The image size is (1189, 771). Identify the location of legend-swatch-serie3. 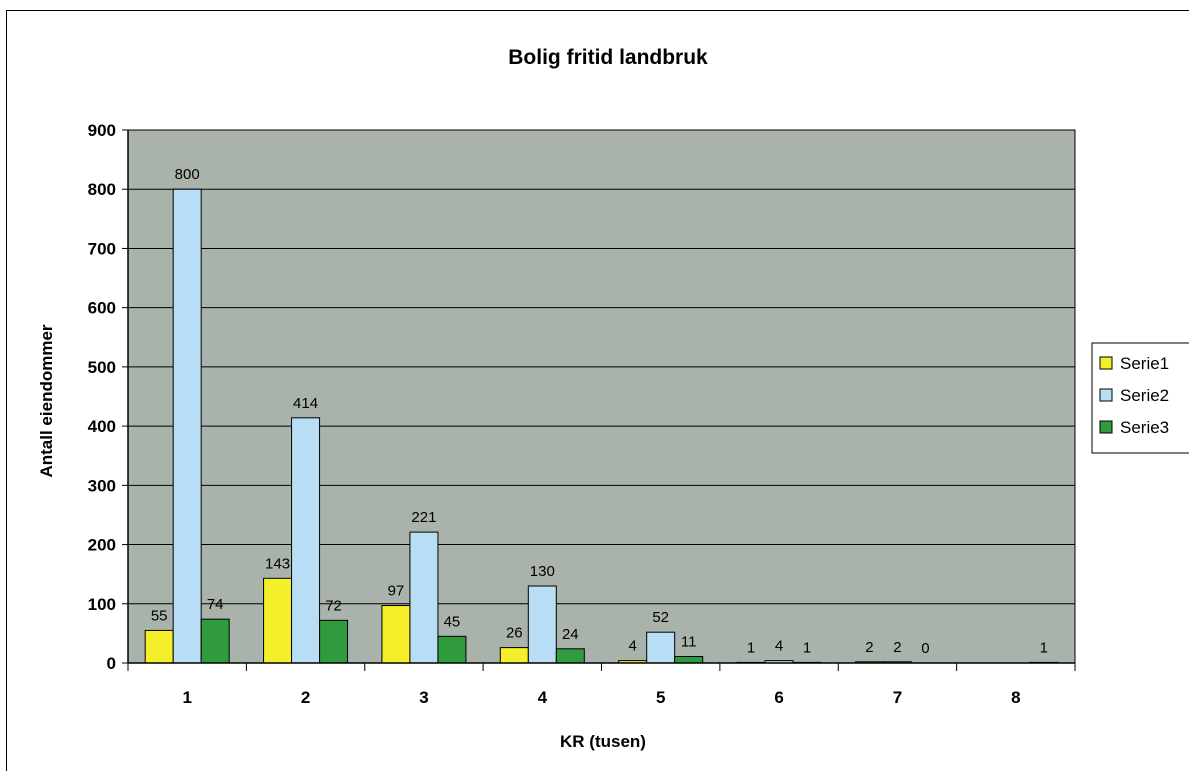
(1106, 427).